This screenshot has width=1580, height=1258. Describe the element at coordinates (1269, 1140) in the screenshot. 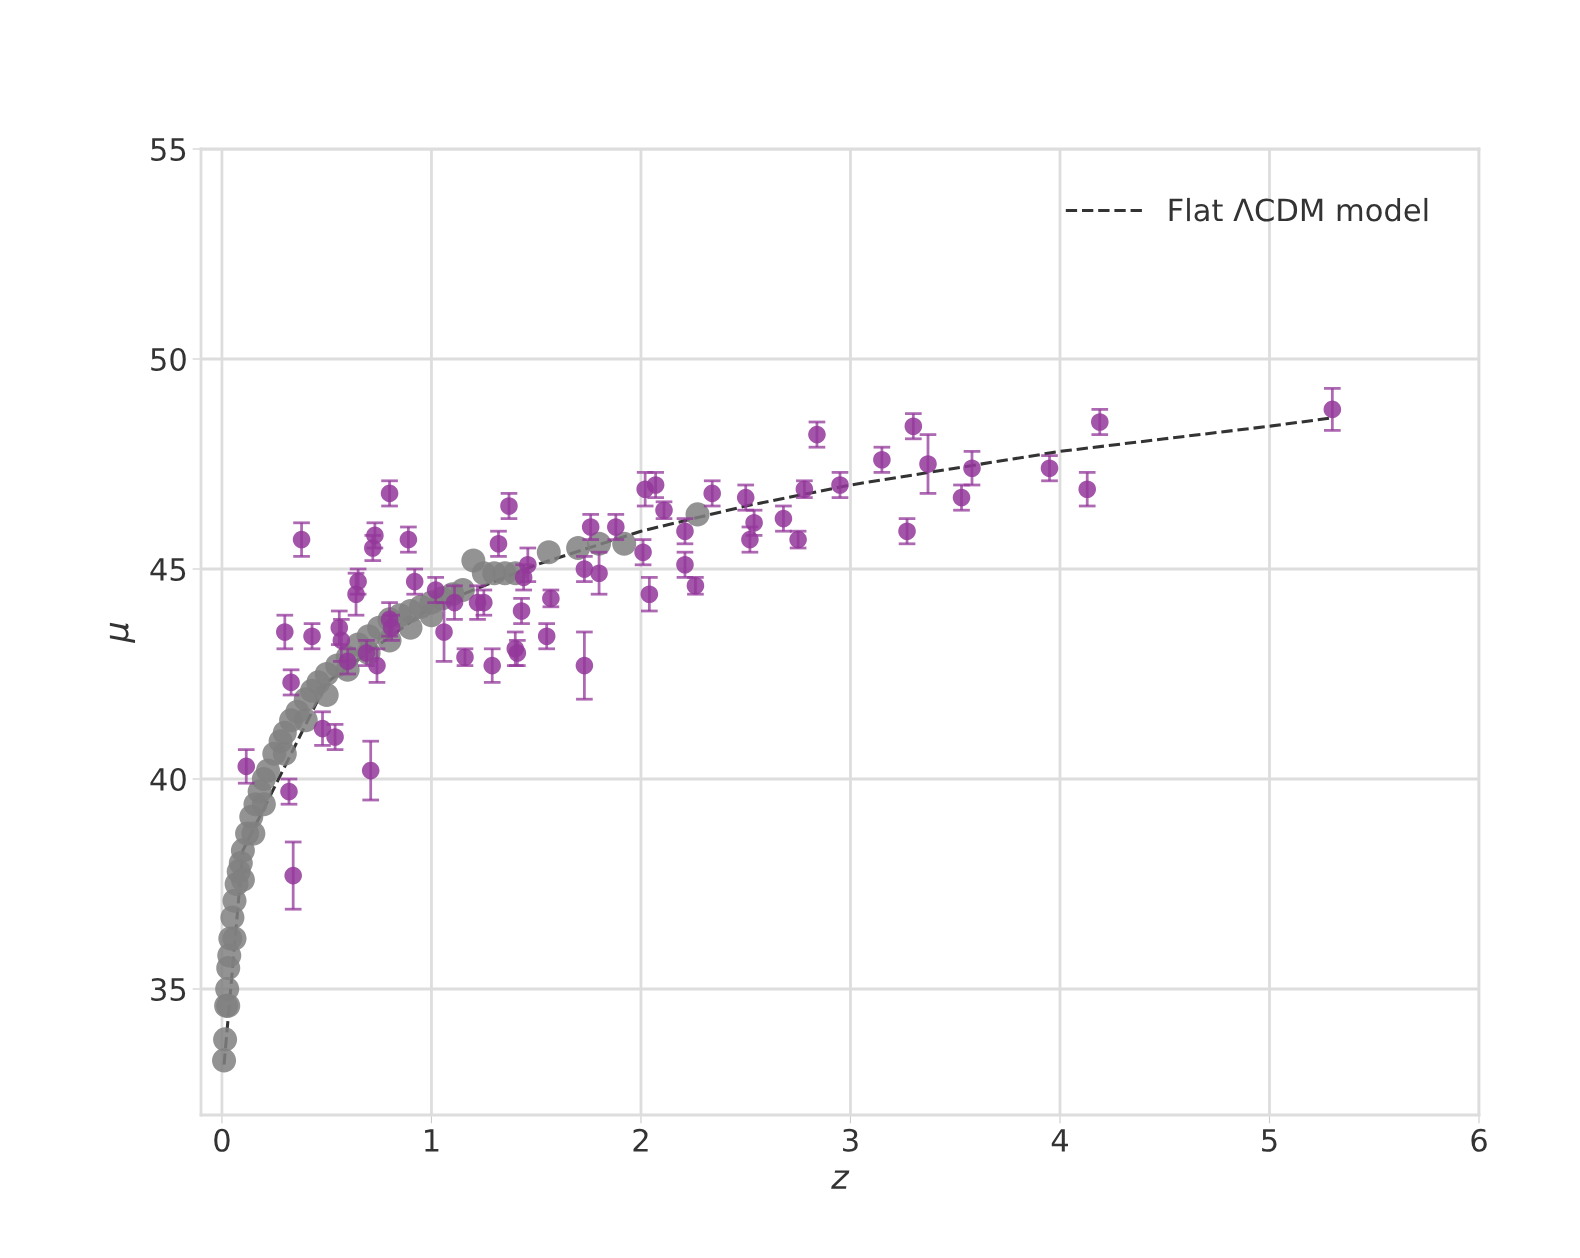

I see `x-tick-label: 5` at that location.